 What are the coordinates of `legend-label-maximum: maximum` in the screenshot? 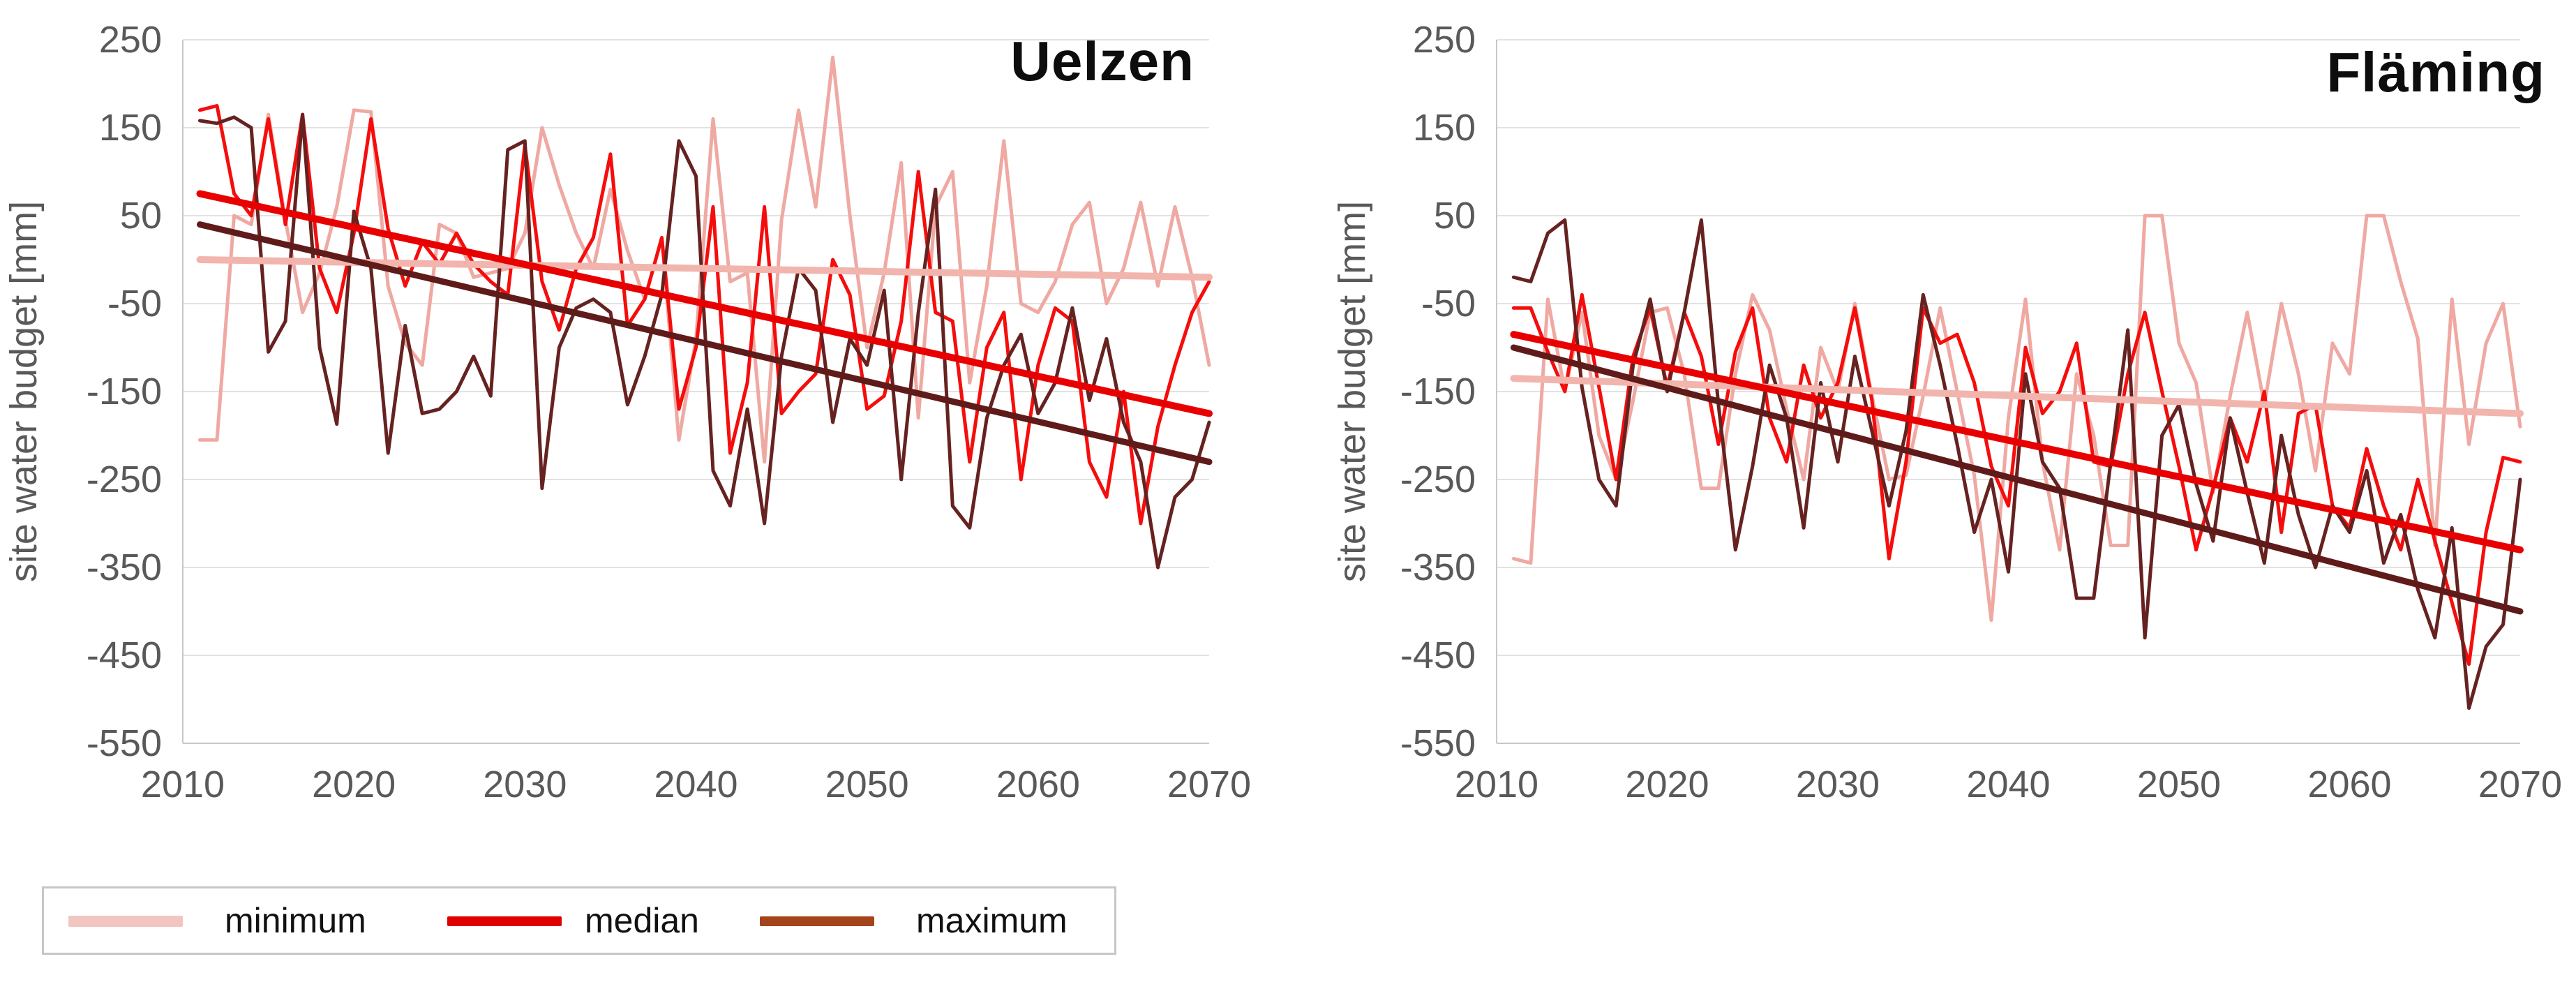 It's located at (992, 920).